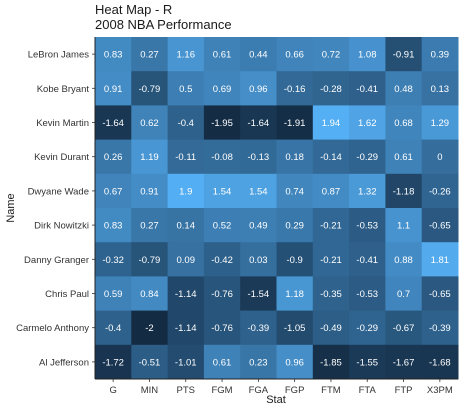  I want to click on heatmap-cell-carmelo-anthony-fga, so click(258, 328).